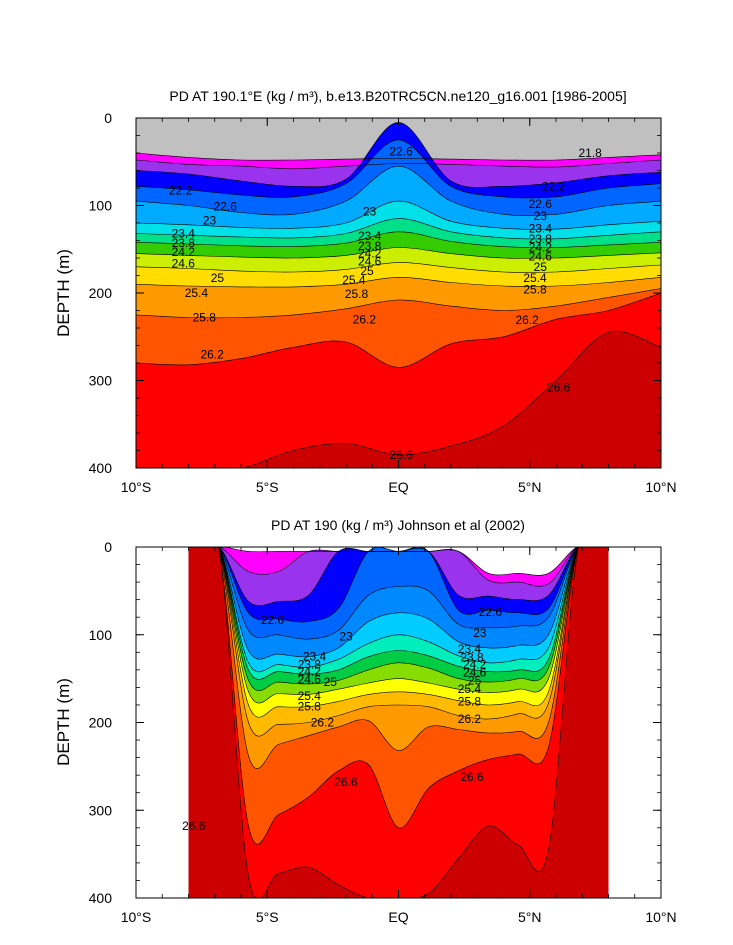 Image resolution: width=733 pixels, height=945 pixels. I want to click on density-band-26.6, so click(398, 399).